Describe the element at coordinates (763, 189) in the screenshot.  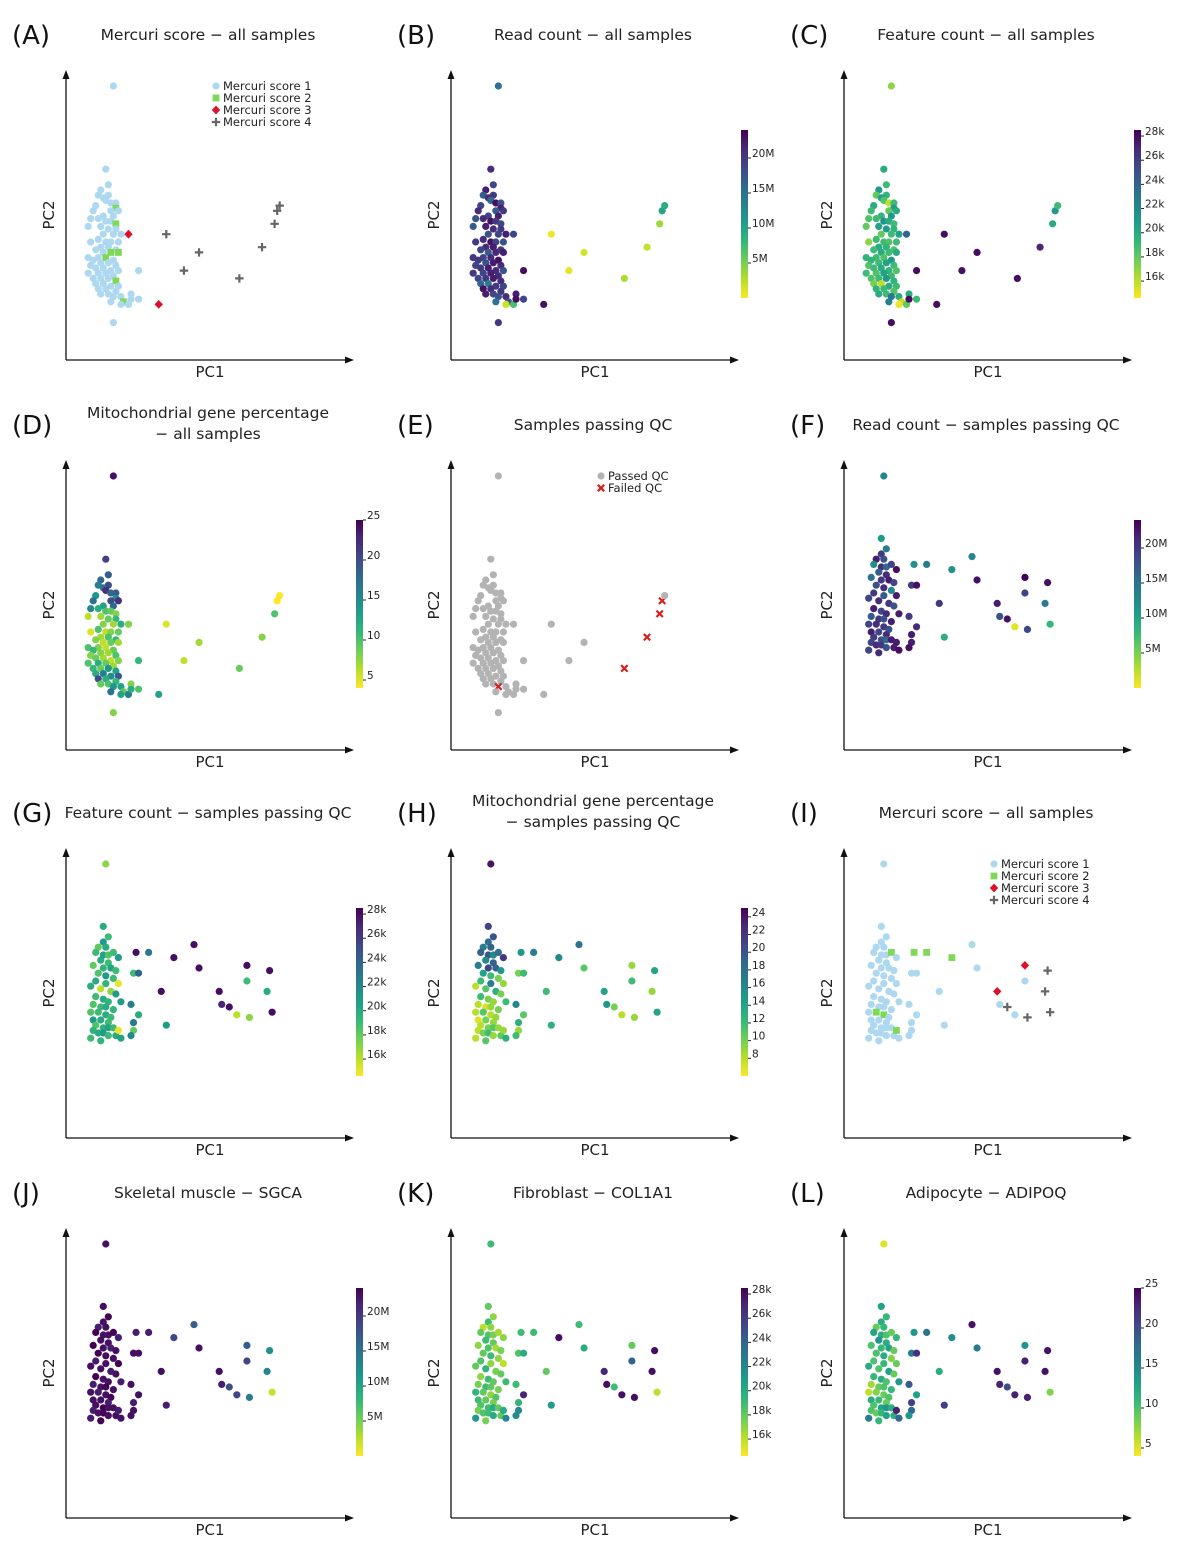
I see `colorbar-tick-label: 15M` at that location.